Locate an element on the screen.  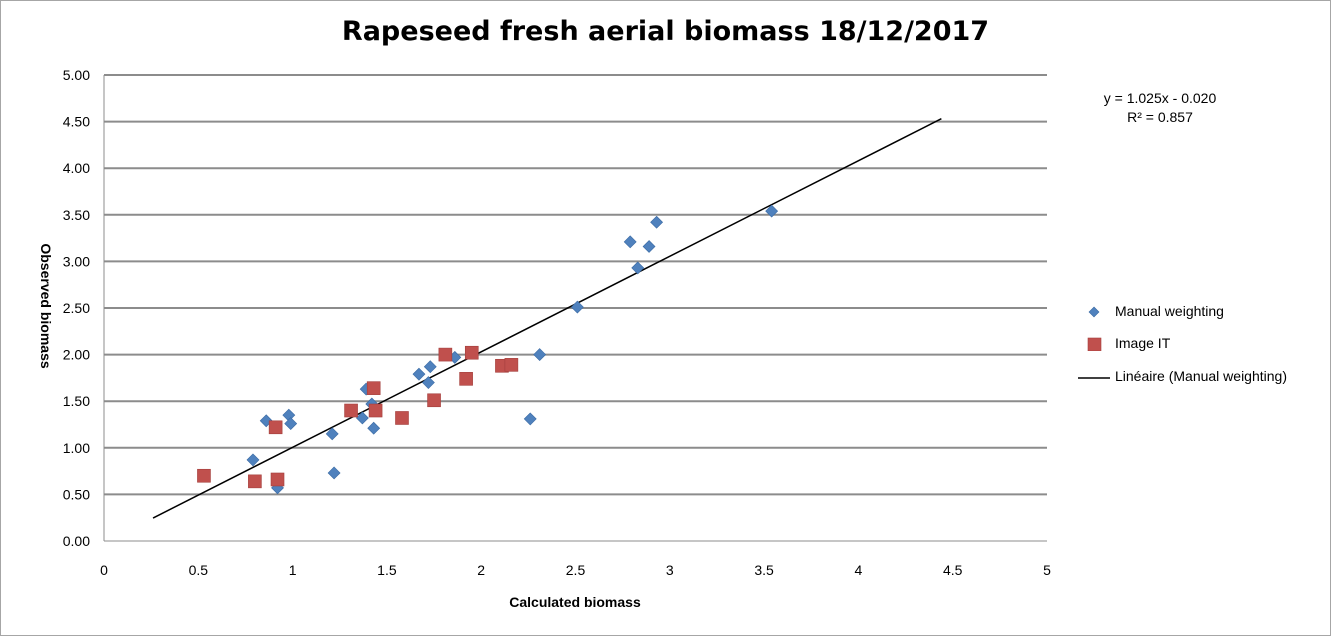
y-tick-label: 1.50 is located at coordinates (76, 401).